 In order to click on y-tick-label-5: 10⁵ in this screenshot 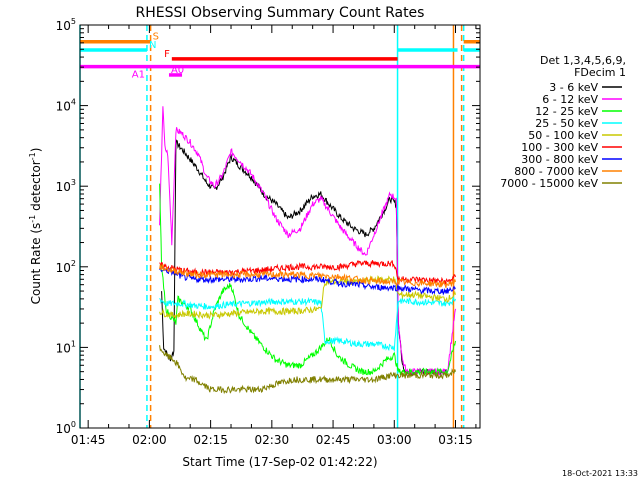, I will do `click(66, 25)`.